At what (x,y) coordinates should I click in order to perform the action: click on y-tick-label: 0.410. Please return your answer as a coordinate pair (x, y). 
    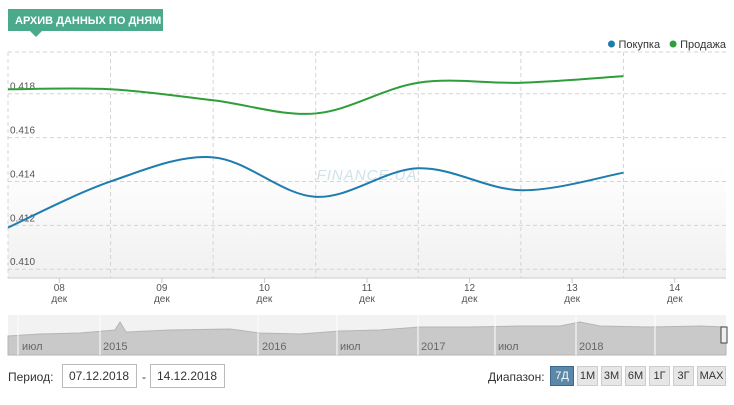
    Looking at the image, I should click on (22, 262).